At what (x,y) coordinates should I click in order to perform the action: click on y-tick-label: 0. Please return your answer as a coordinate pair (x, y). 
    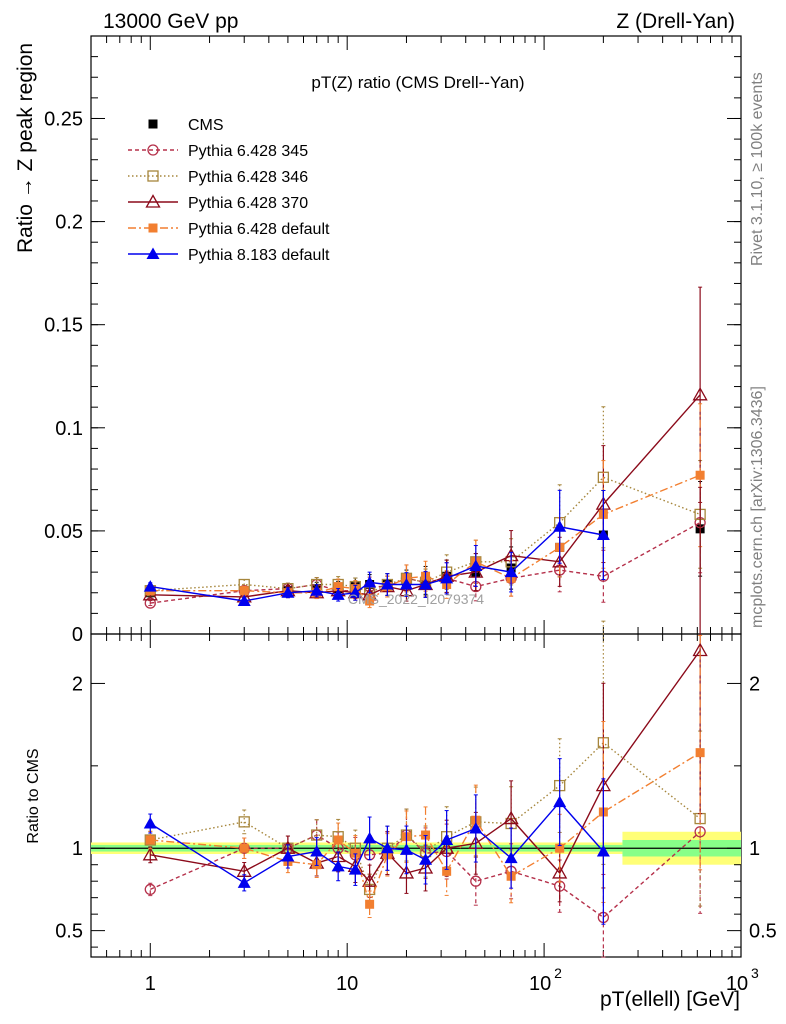
    Looking at the image, I should click on (77, 635).